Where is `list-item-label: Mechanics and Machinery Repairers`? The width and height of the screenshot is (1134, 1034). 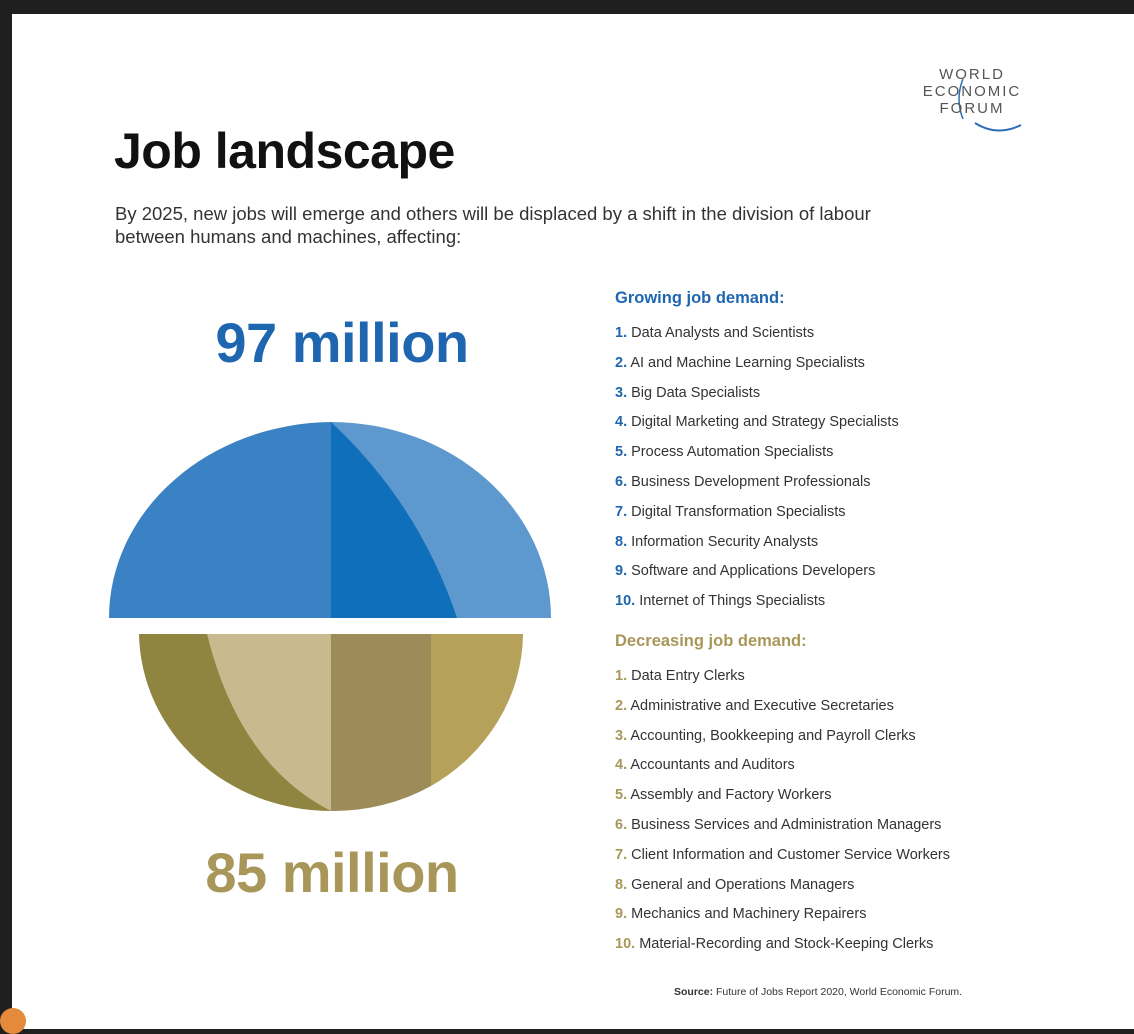 list-item-label: Mechanics and Machinery Repairers is located at coordinates (749, 914).